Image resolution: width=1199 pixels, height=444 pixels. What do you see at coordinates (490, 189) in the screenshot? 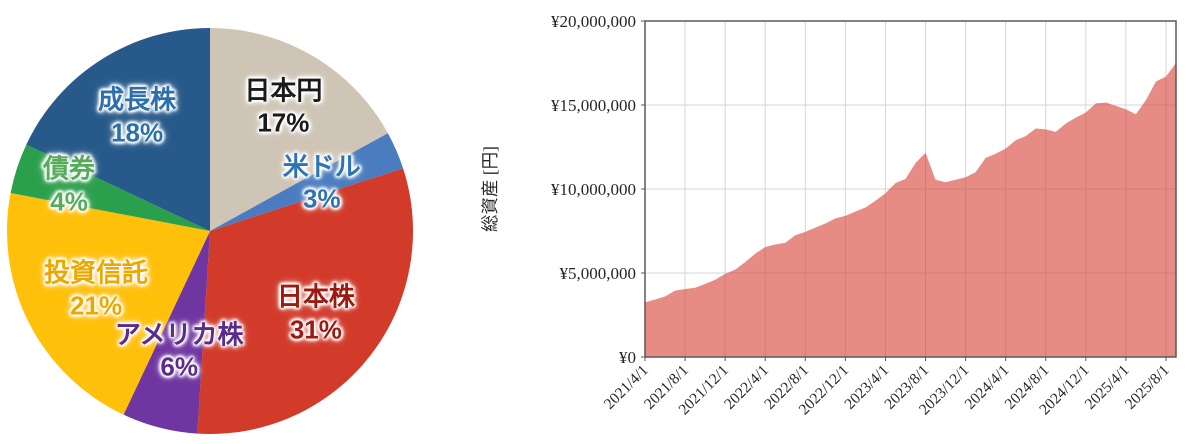
I see `y-axis-title: 総資産 [円]` at bounding box center [490, 189].